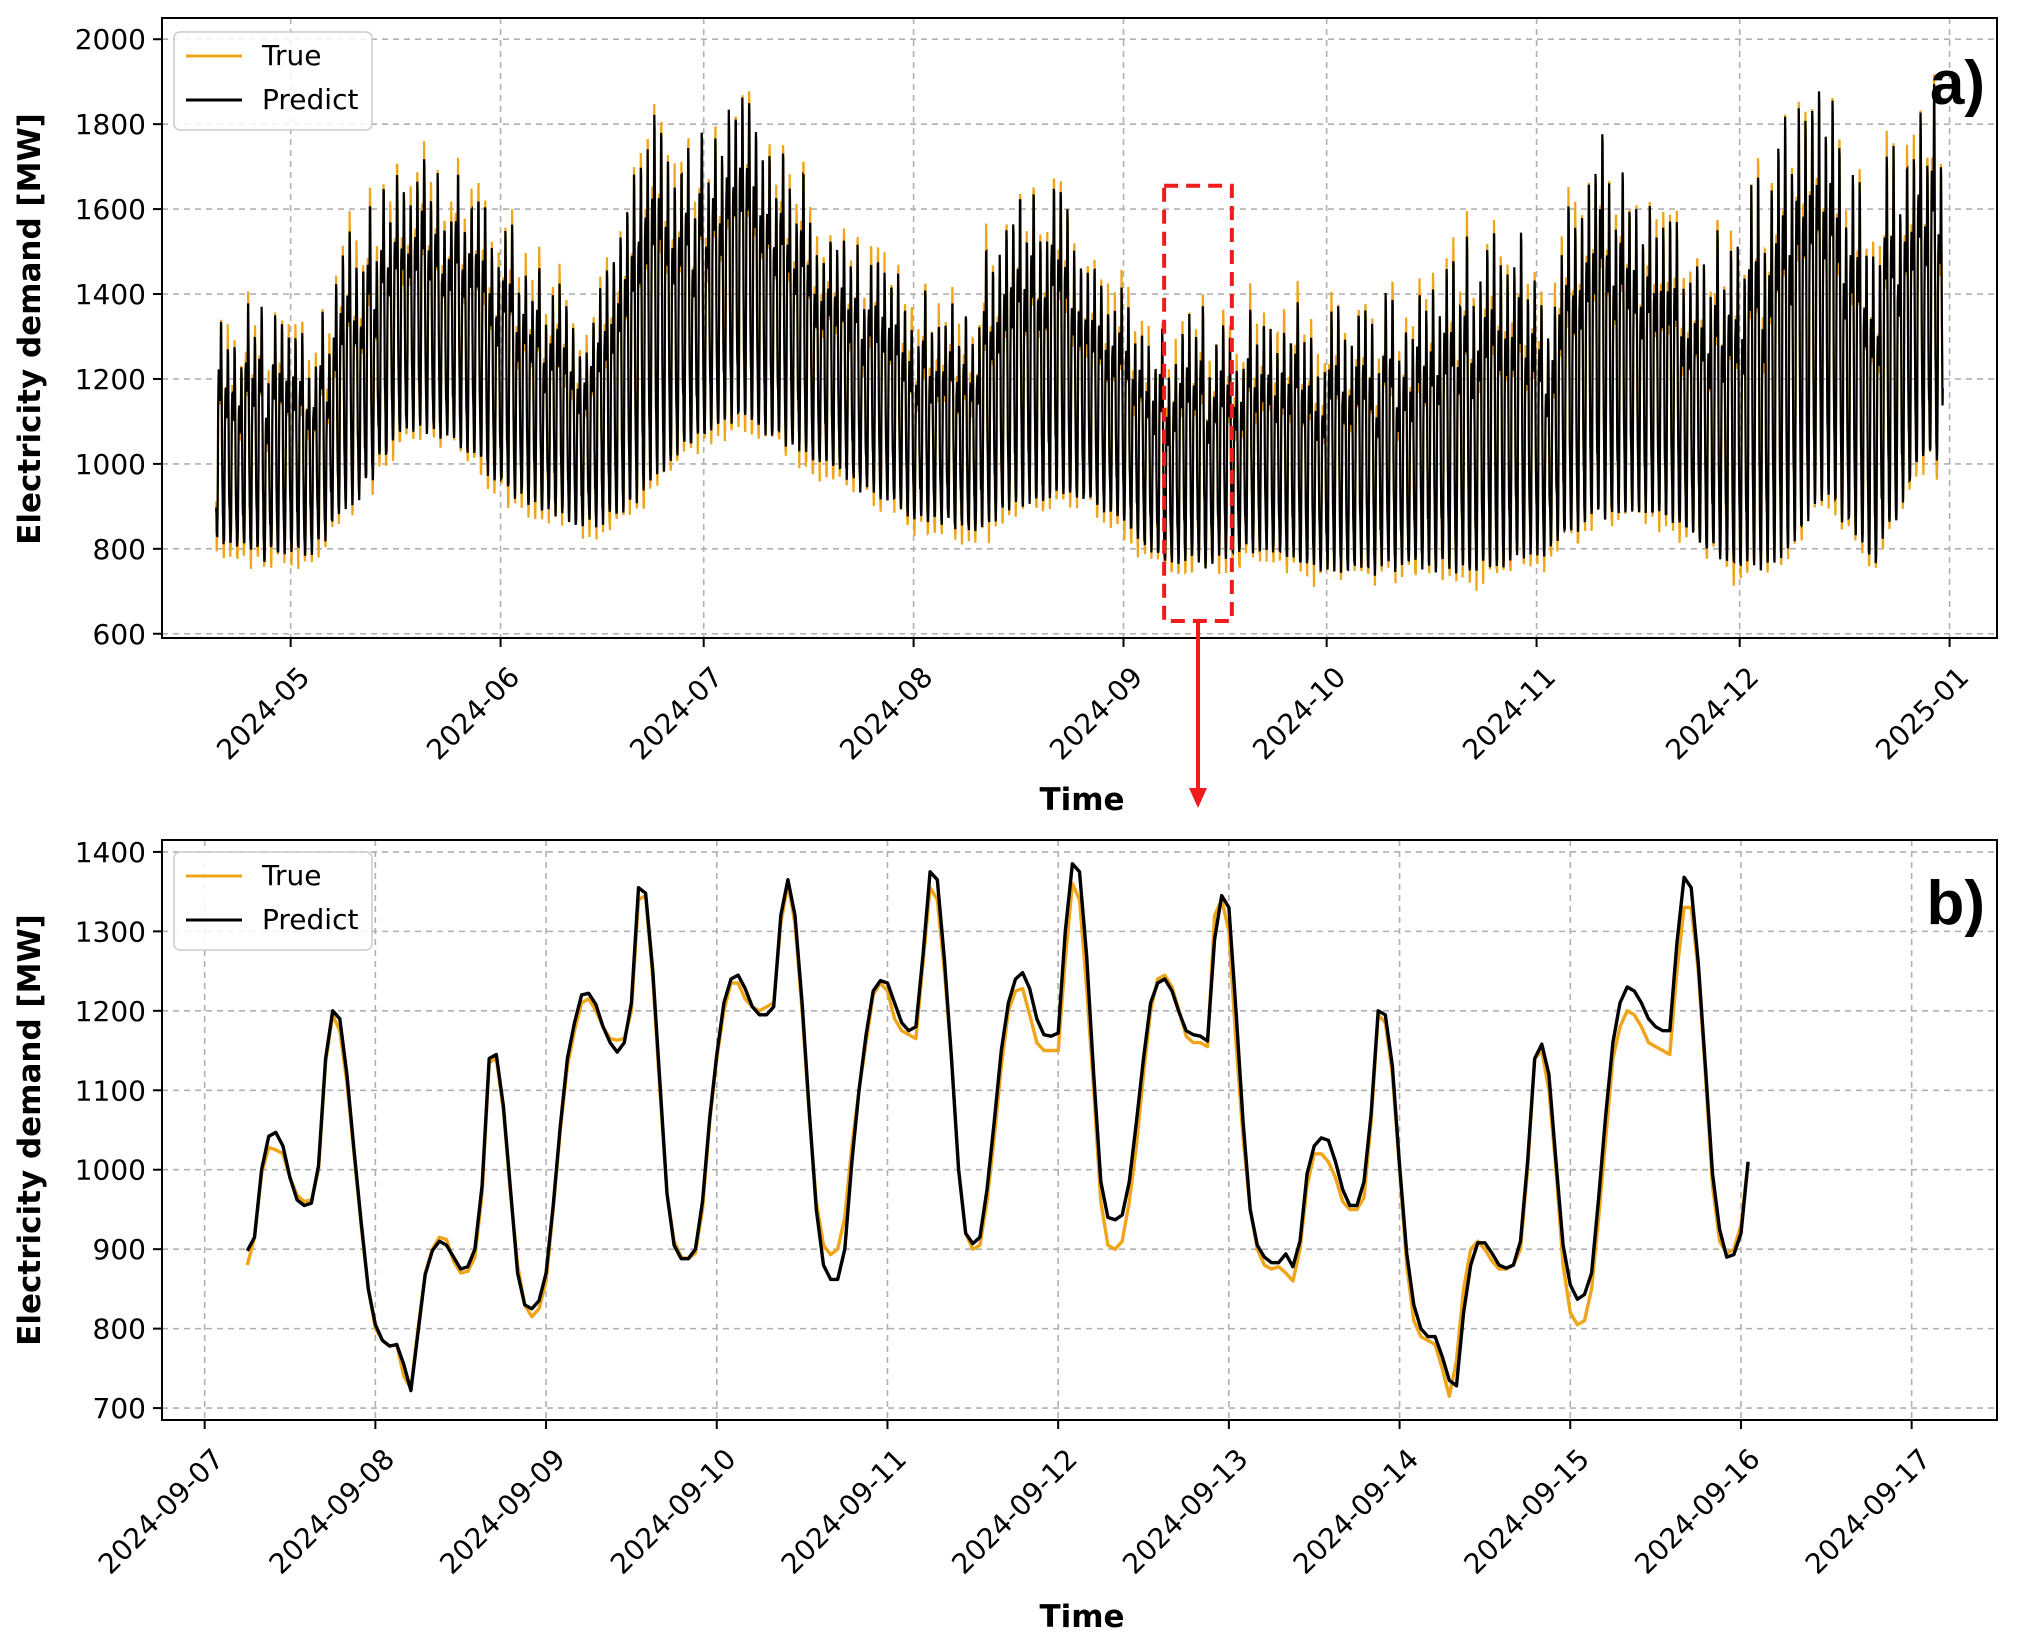  What do you see at coordinates (110, 124) in the screenshot?
I see `y-tick-label: 1800` at bounding box center [110, 124].